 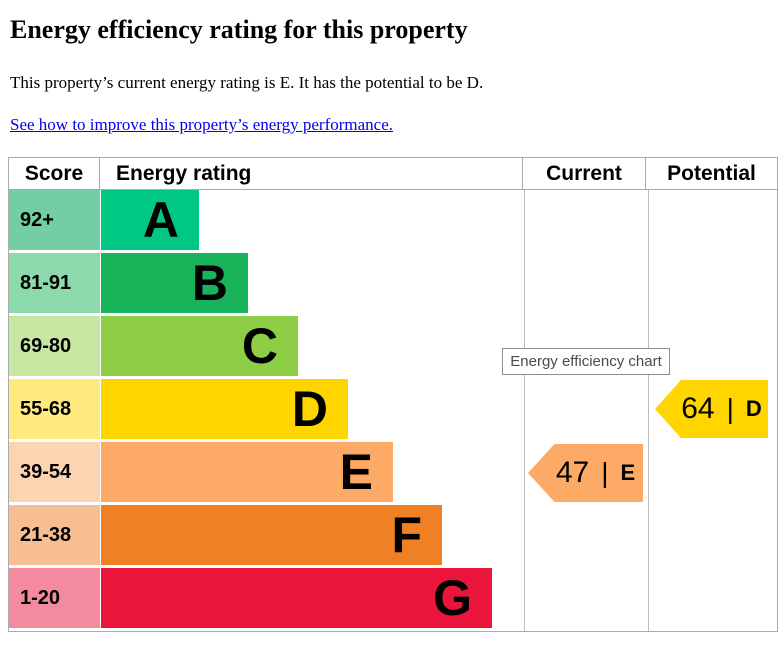 I want to click on band-letter: C, so click(x=259, y=346).